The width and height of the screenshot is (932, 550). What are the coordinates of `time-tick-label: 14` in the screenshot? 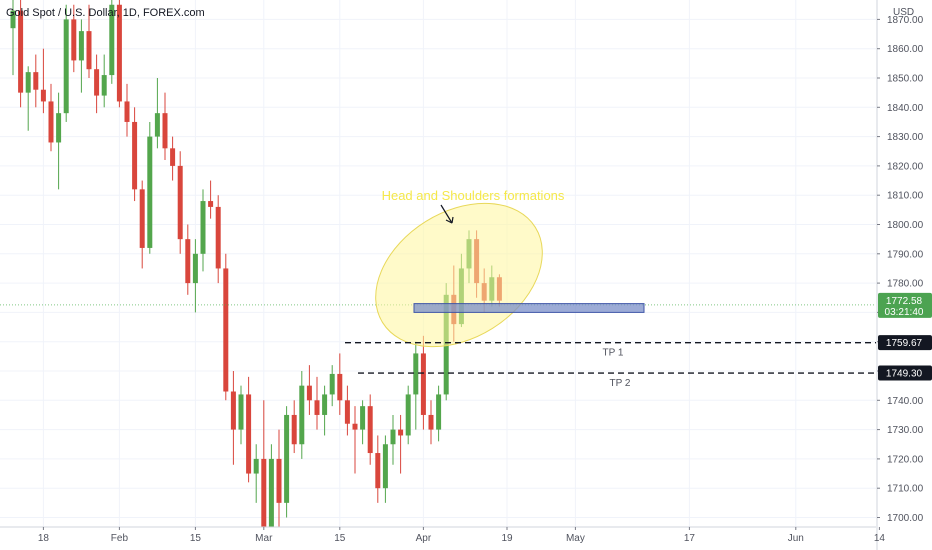 It's located at (880, 538).